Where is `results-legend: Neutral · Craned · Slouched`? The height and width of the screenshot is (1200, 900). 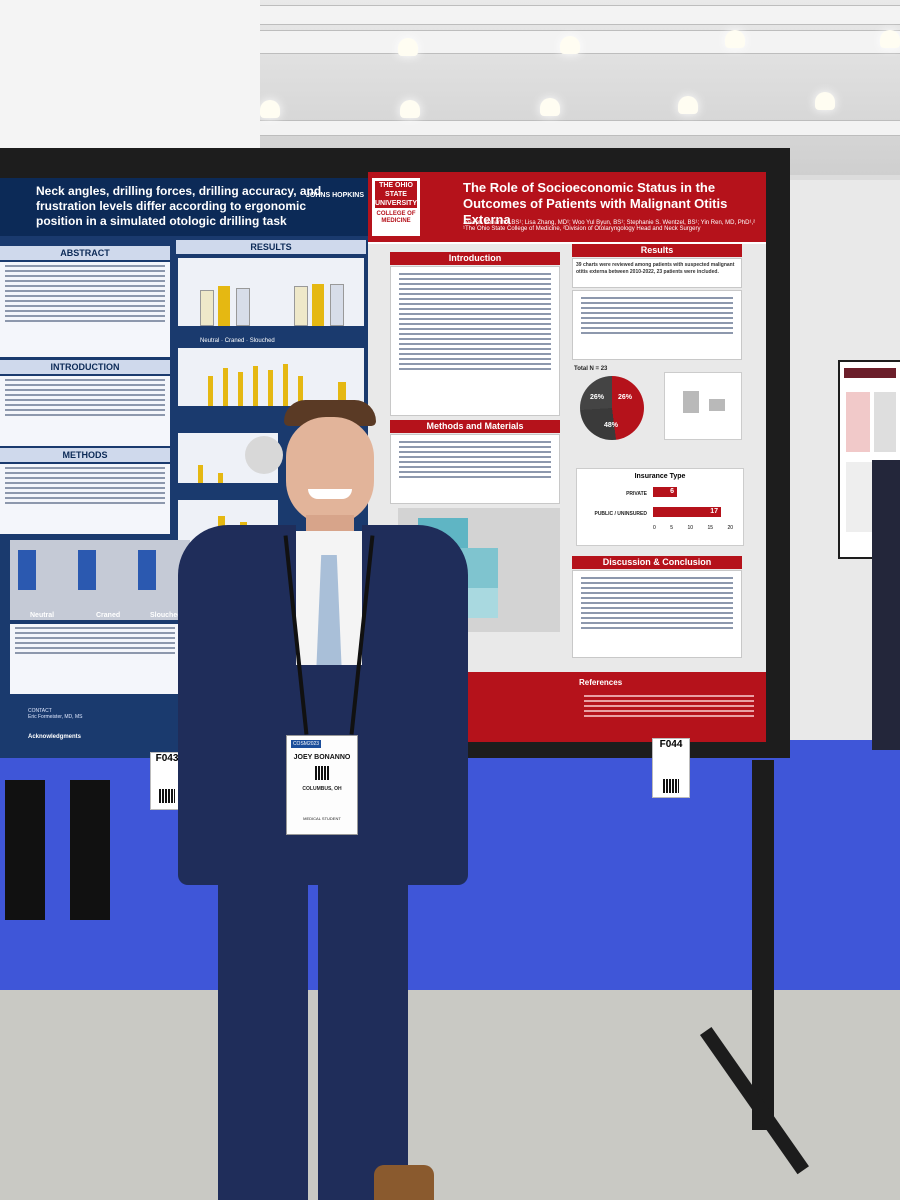
results-legend: Neutral · Craned · Slouched is located at coordinates (237, 341).